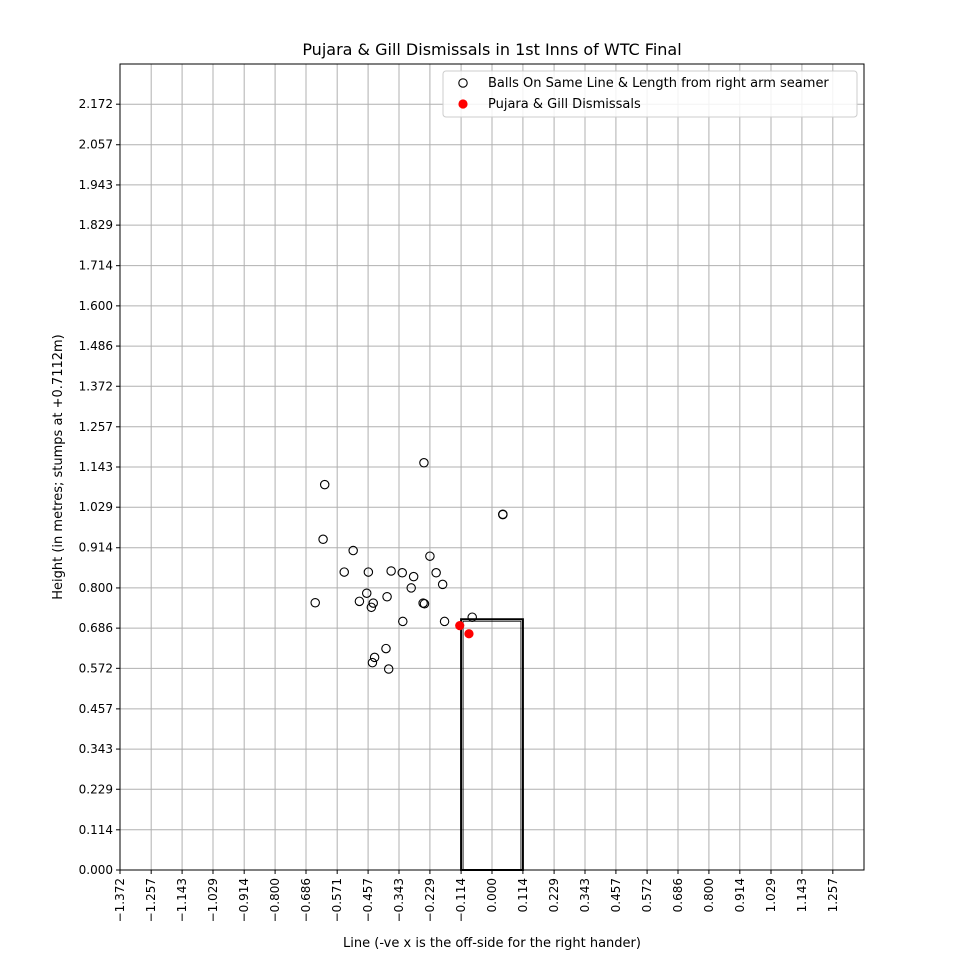 Image resolution: width=960 pixels, height=977 pixels. I want to click on legend-label-dismissals: Pujara & Gill Dismissals, so click(564, 104).